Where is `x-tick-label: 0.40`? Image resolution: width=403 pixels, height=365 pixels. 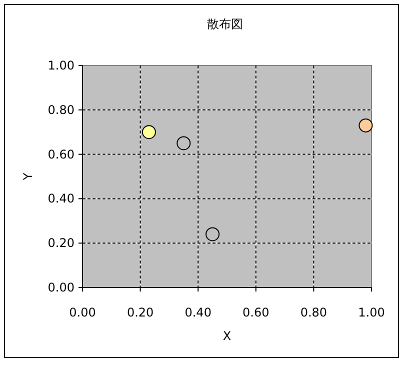 x-tick-label: 0.40 is located at coordinates (198, 313).